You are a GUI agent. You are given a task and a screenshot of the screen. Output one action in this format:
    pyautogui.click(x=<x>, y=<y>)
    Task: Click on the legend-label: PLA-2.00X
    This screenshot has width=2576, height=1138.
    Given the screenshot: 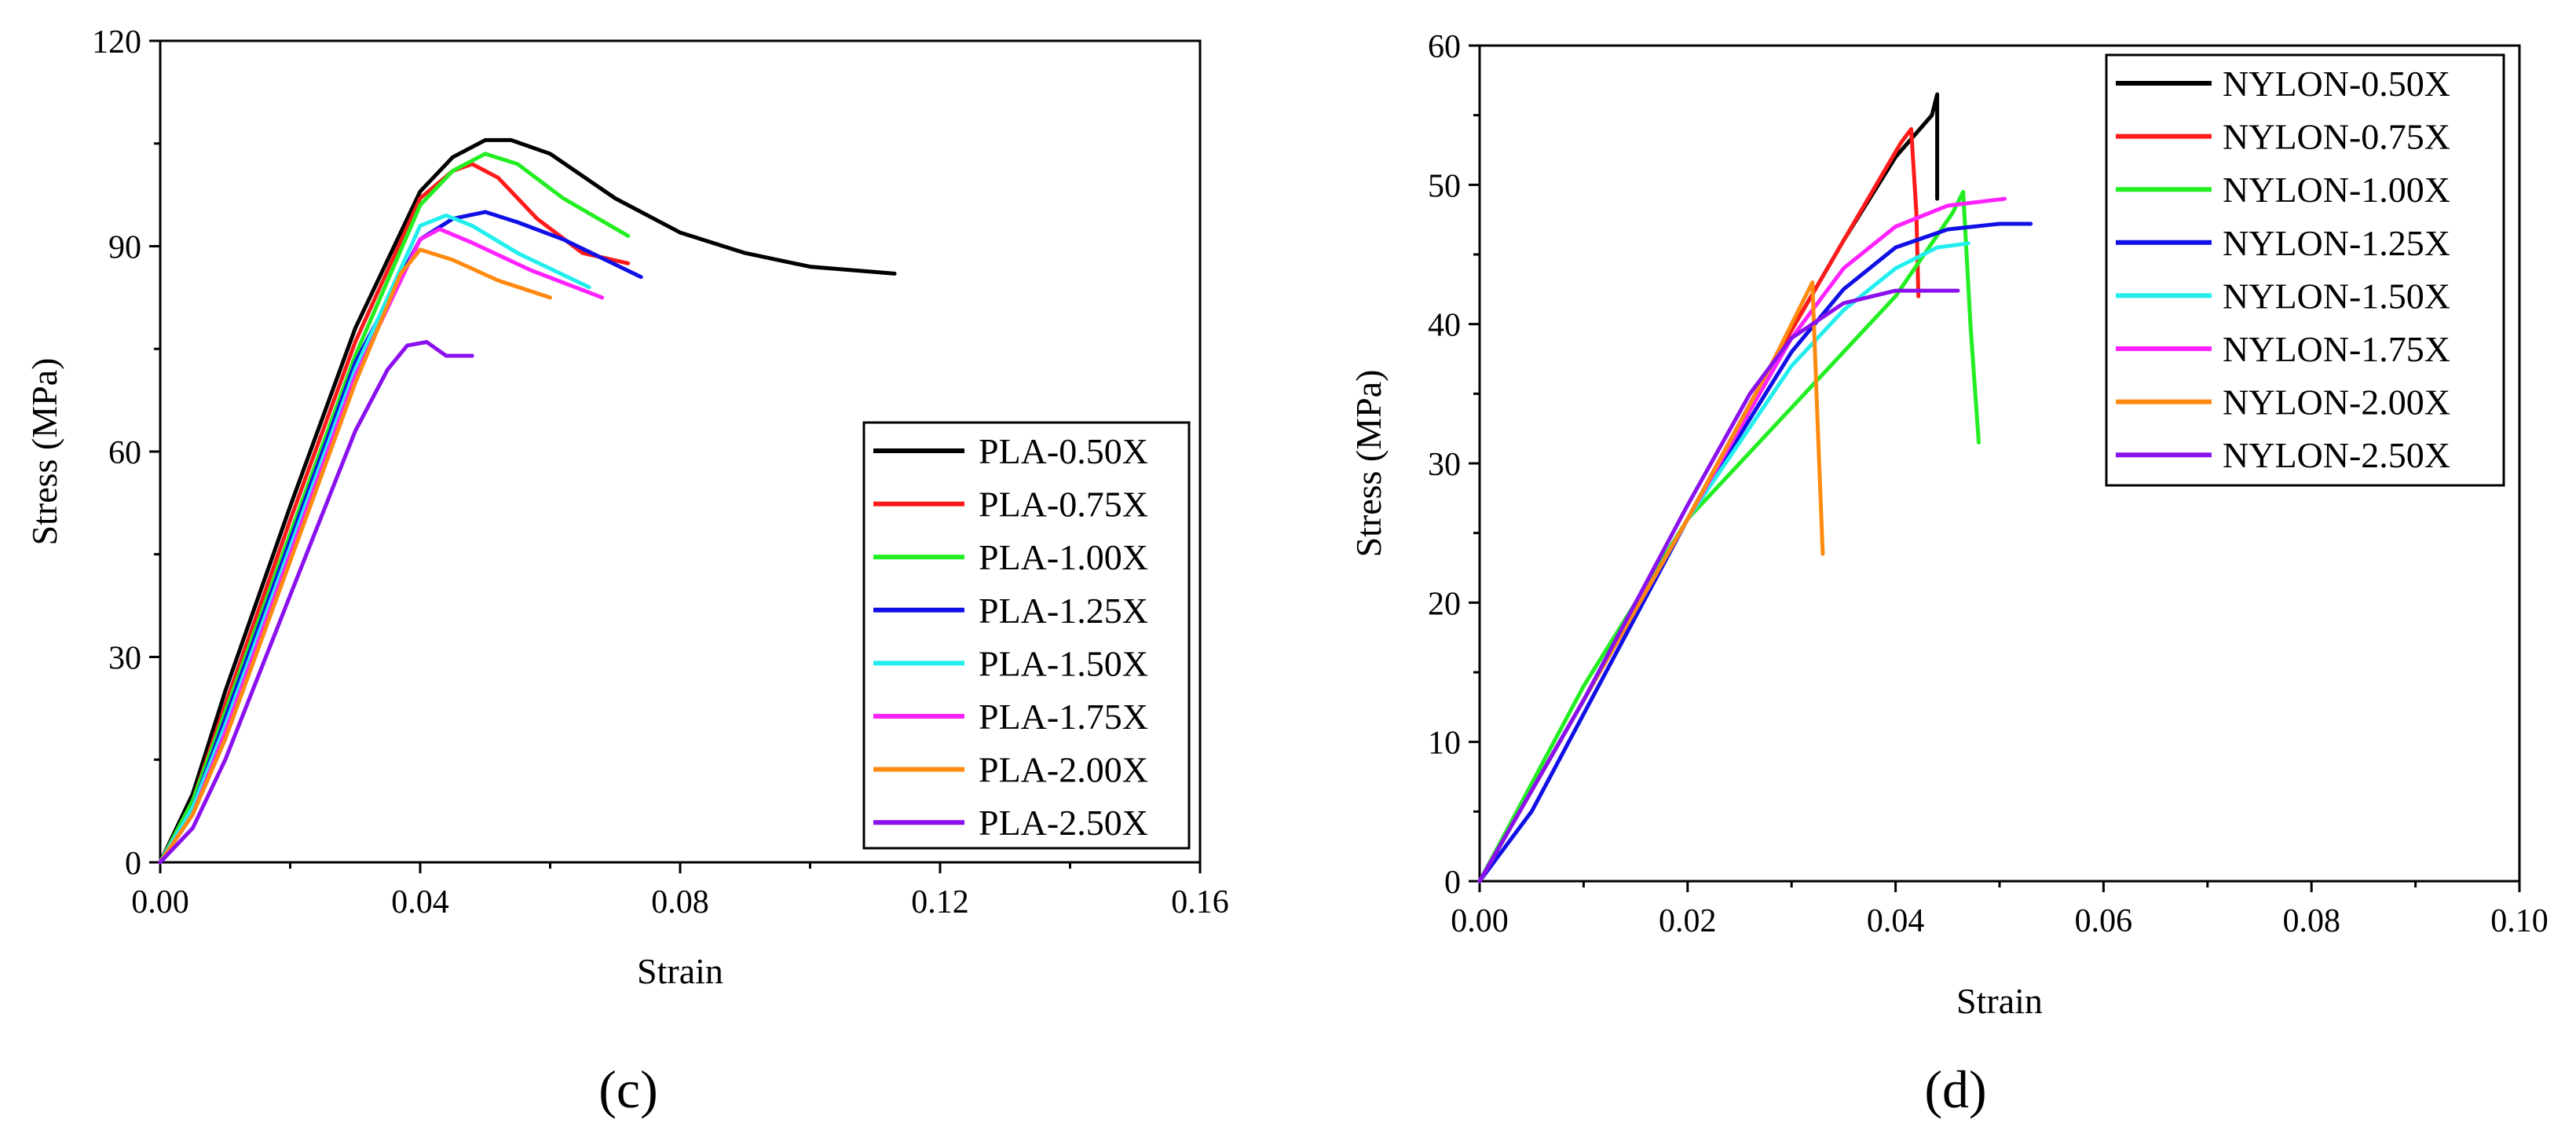 What is the action you would take?
    pyautogui.click(x=1063, y=770)
    